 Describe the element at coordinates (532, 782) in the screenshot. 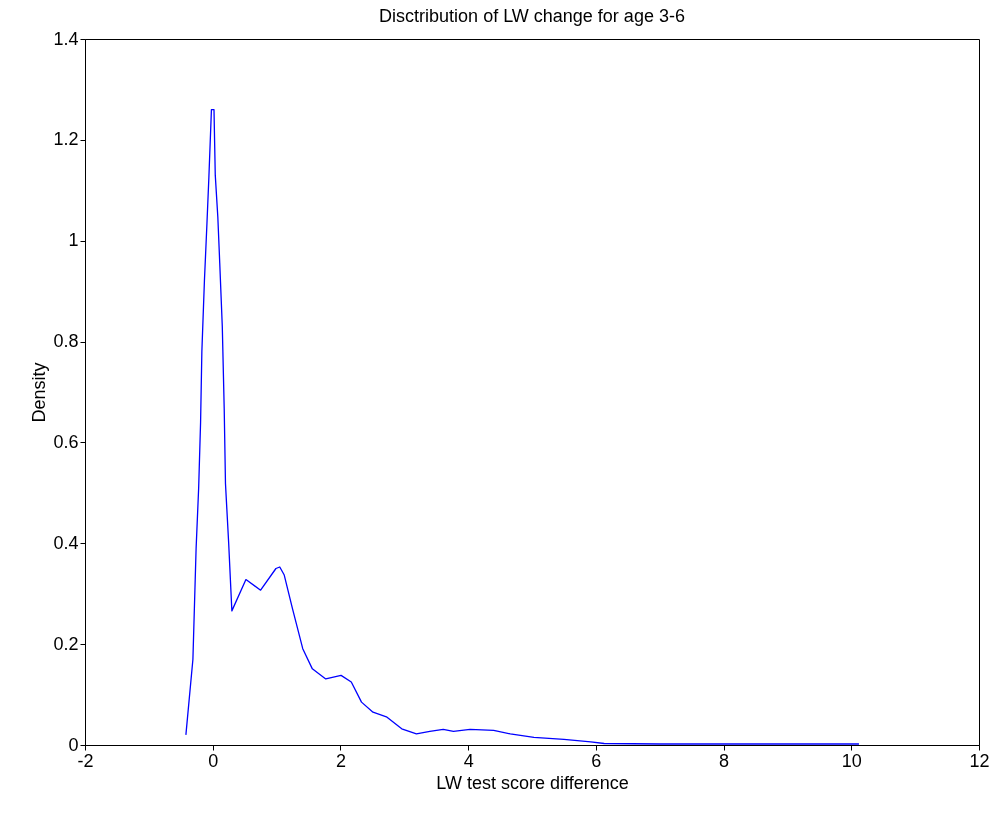

I see `x-axis-title: LW test score difference` at that location.